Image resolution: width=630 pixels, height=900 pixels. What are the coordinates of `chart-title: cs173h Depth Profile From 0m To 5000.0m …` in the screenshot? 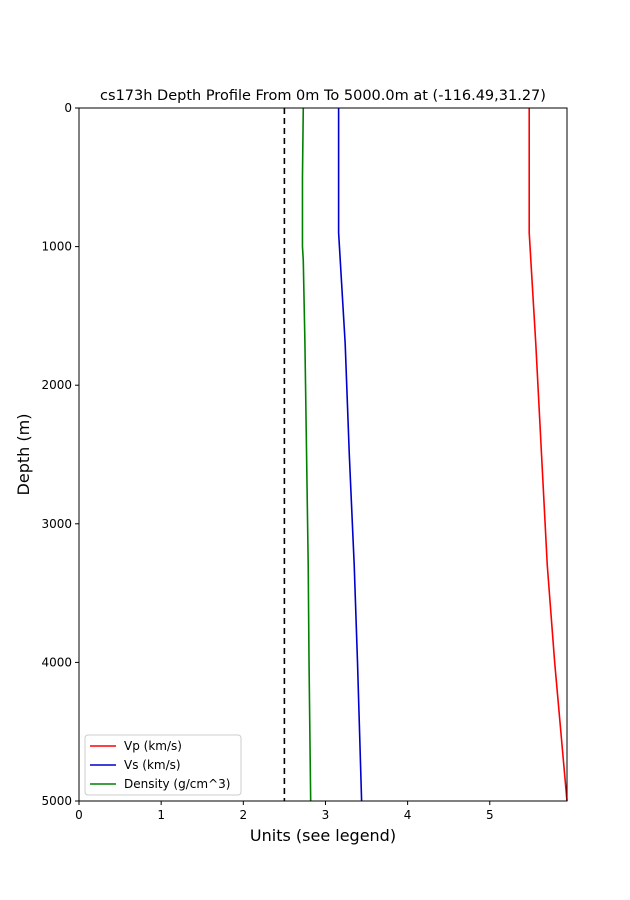 It's located at (323, 96).